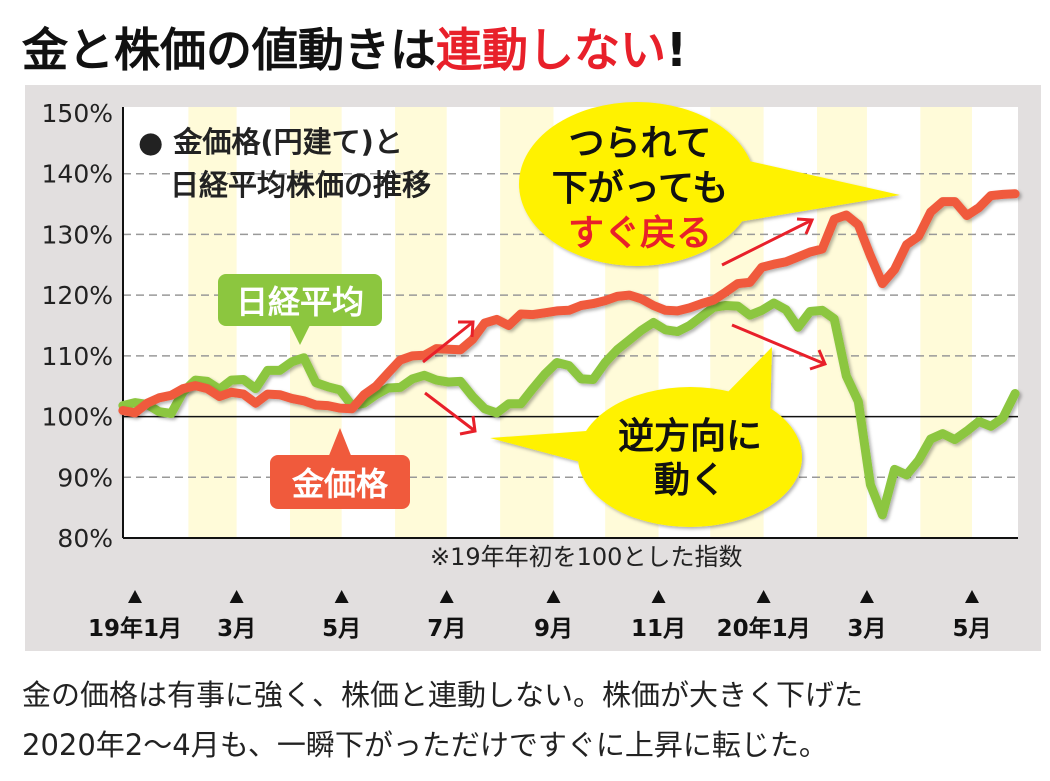  Describe the element at coordinates (77, 417) in the screenshot. I see `y-tick-label: 100%` at that location.